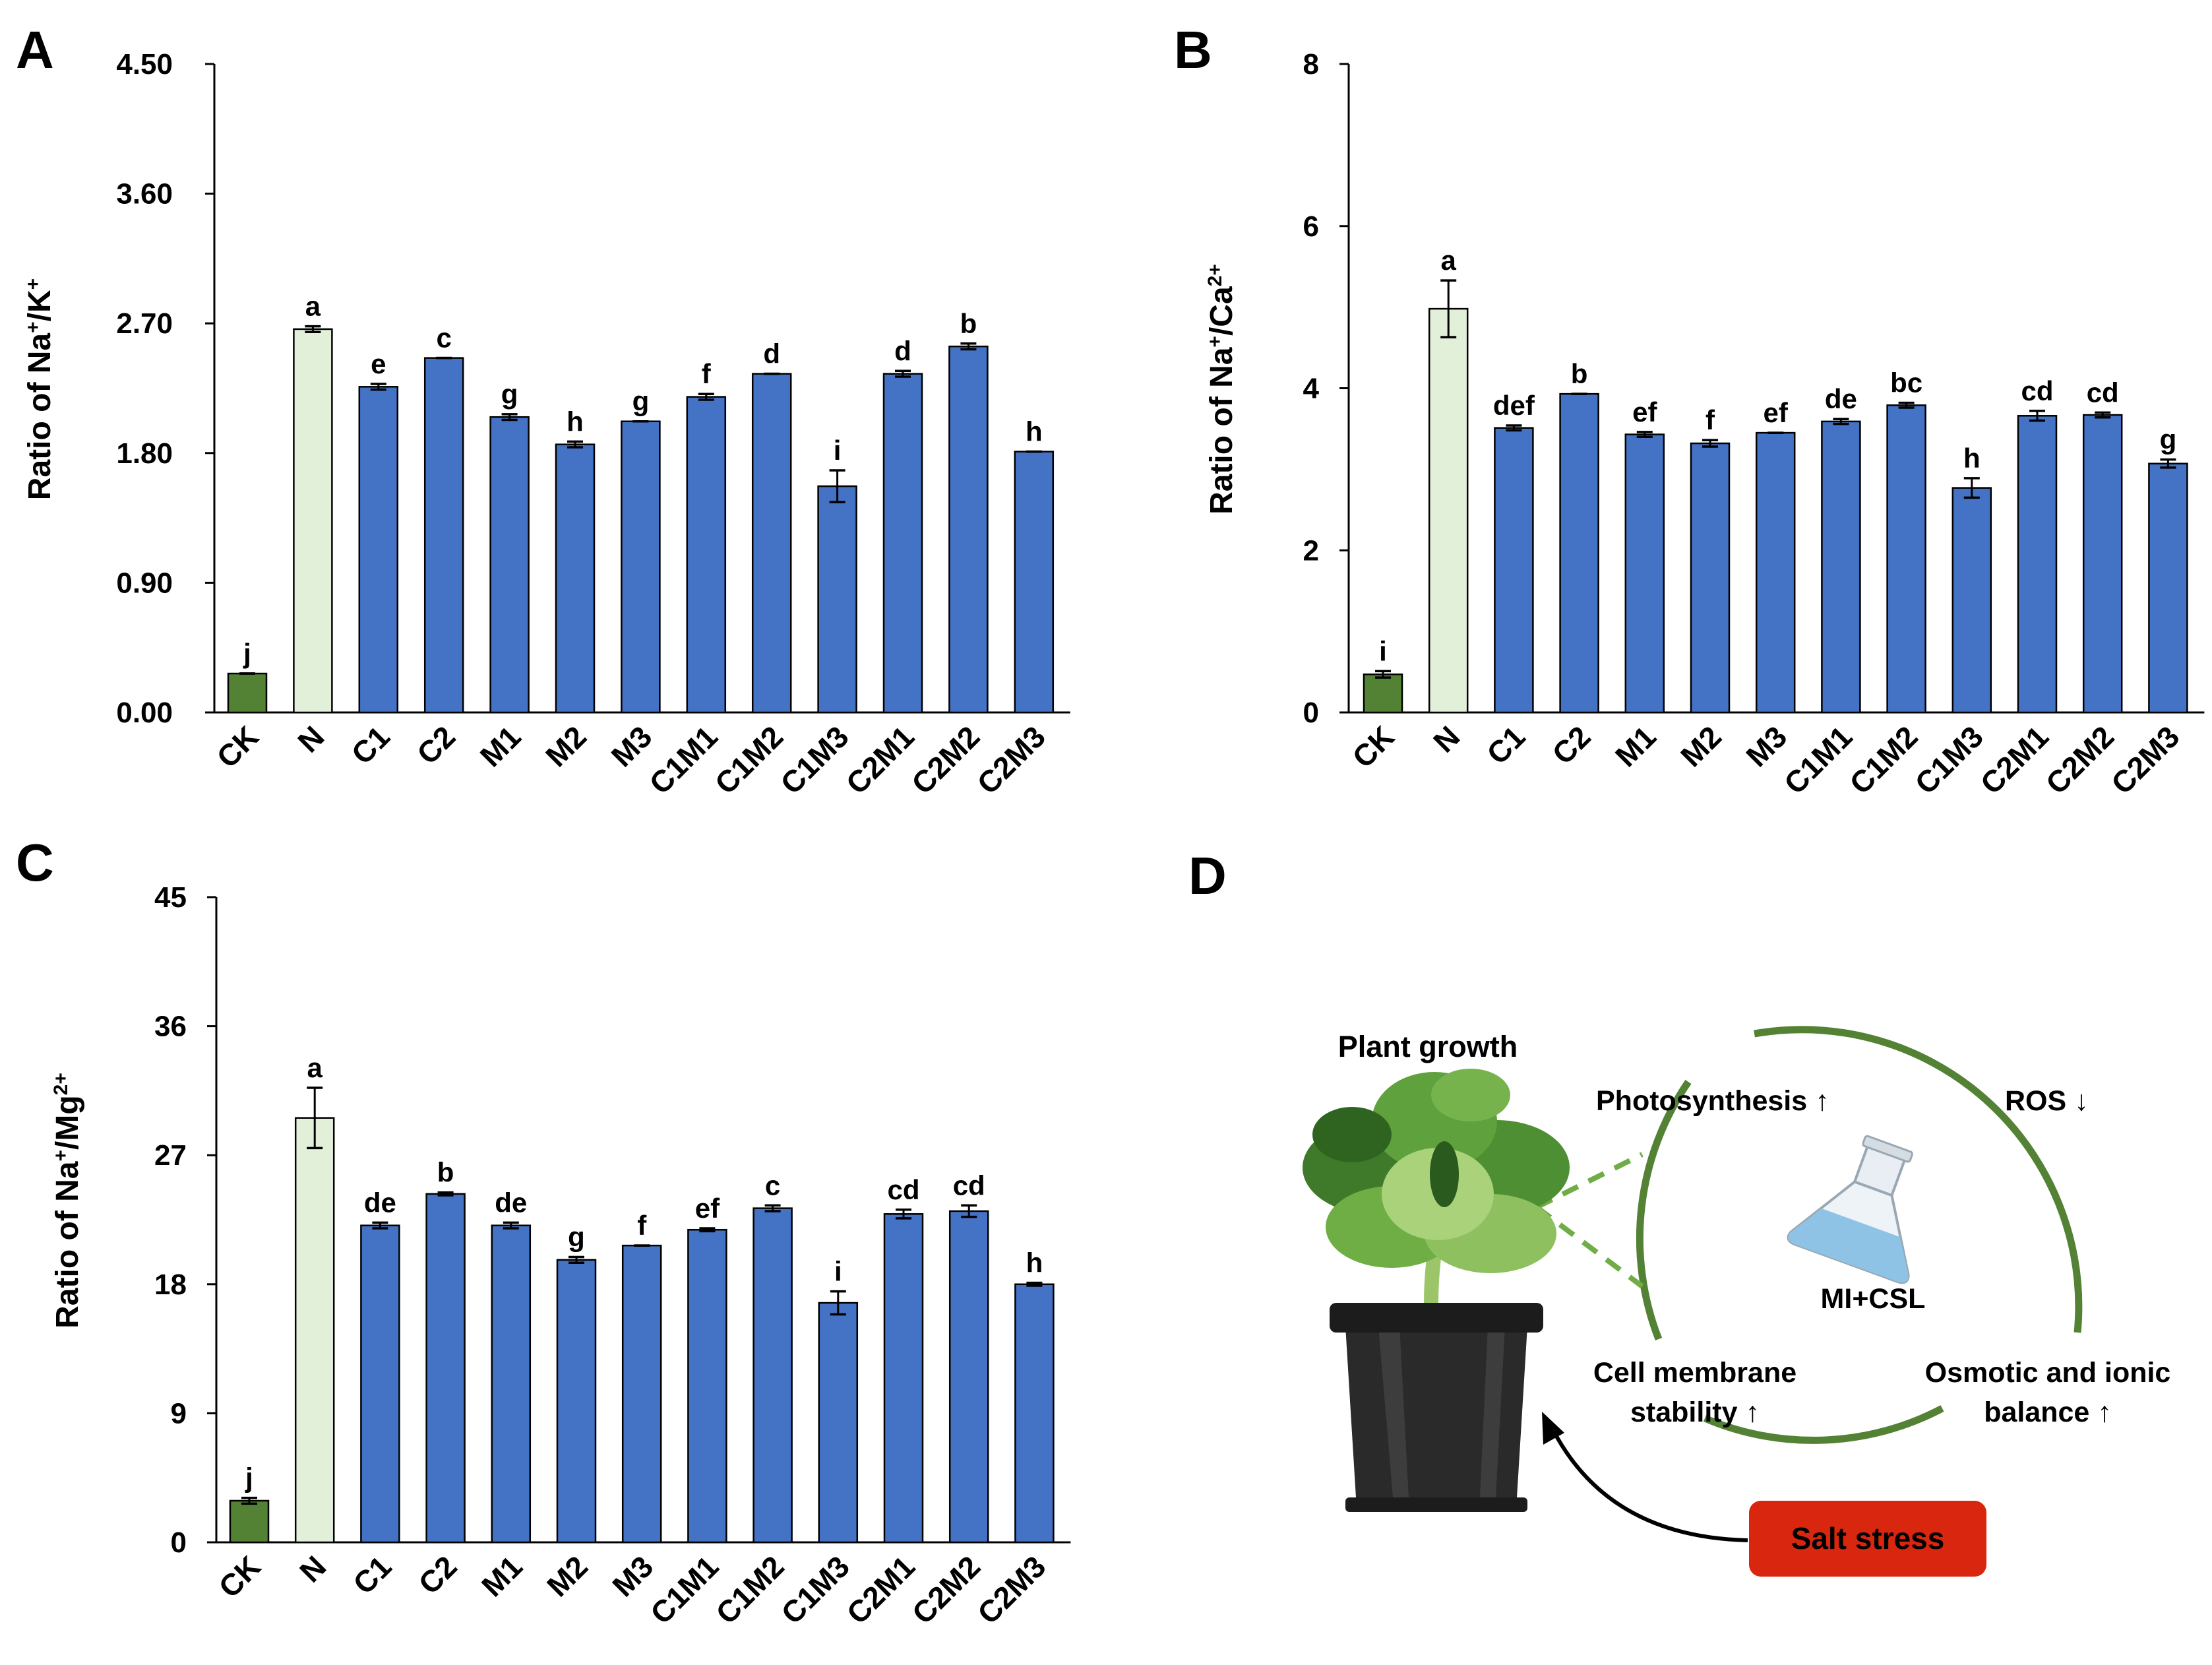 The height and width of the screenshot is (1665, 2212). I want to click on cycle-circle-left, so click(1664, 1209).